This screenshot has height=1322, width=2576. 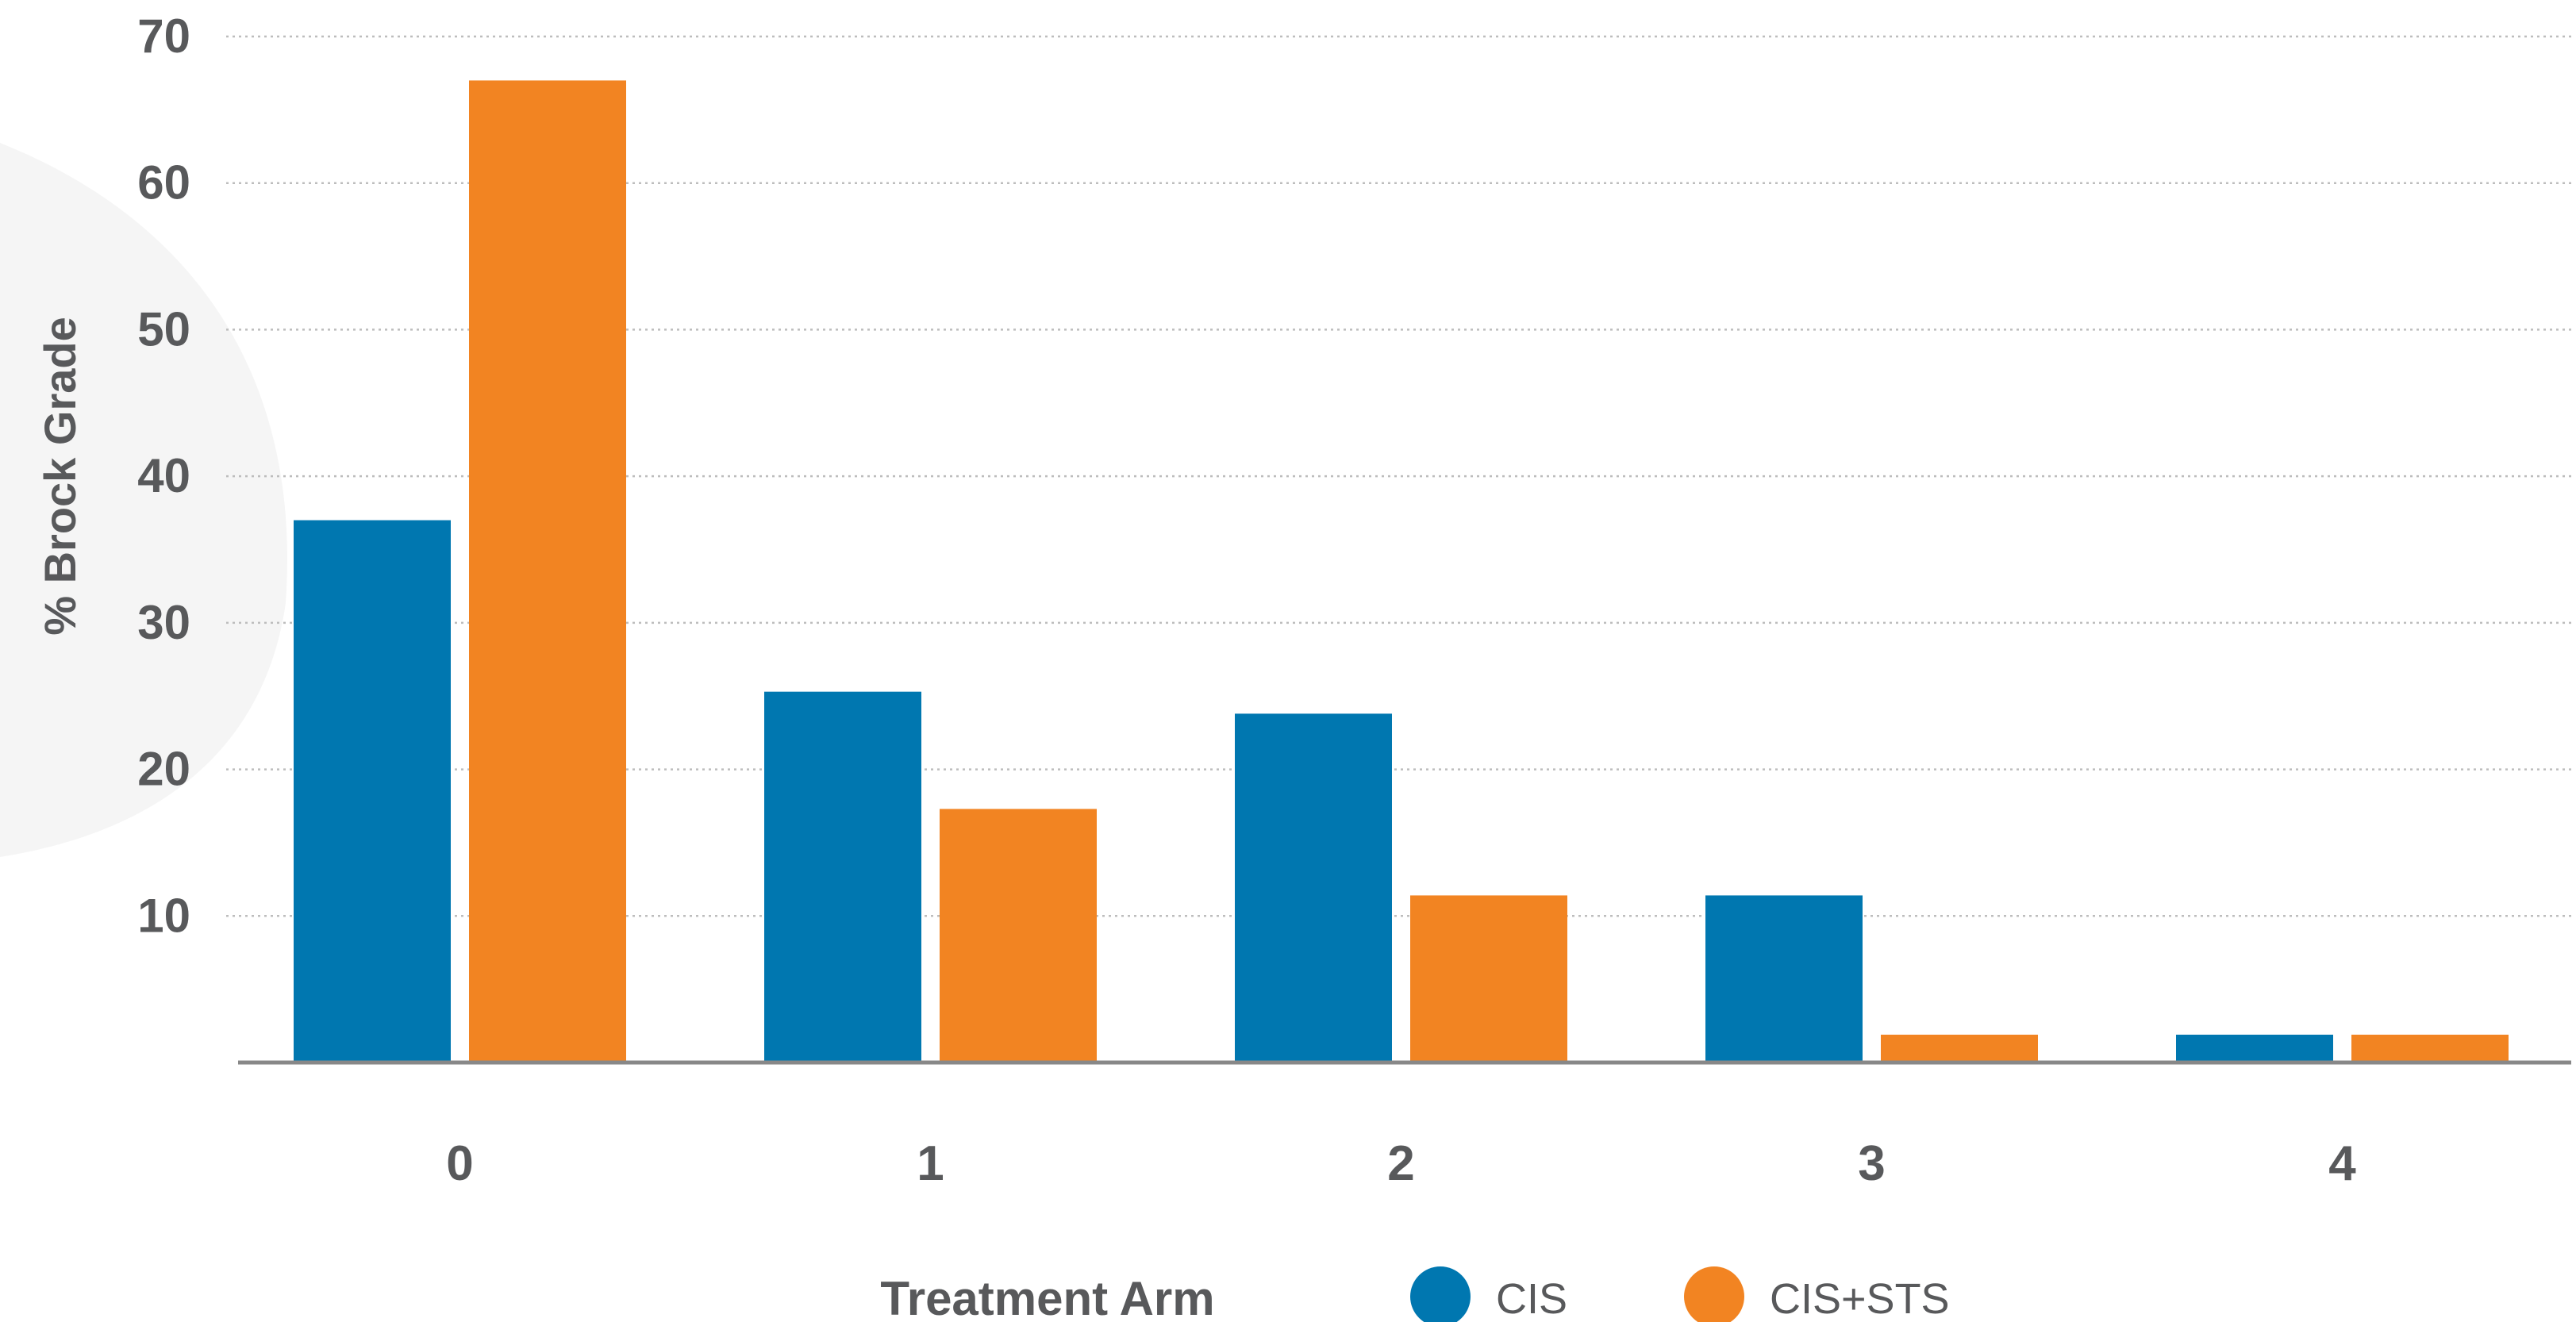 I want to click on x-tick-label: 4, so click(x=2342, y=1164).